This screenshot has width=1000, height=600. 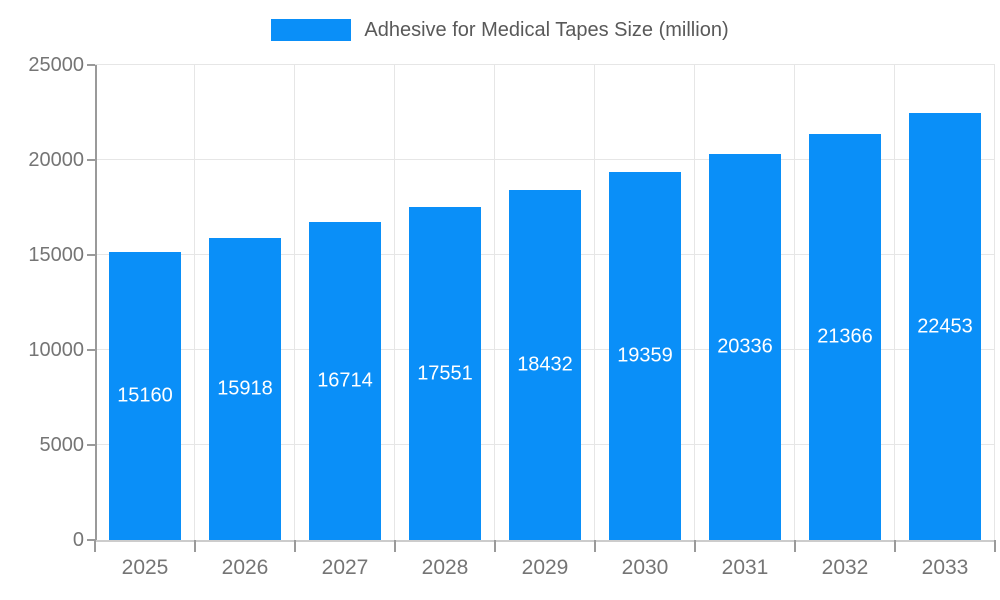 I want to click on bar-value-label: 22453, so click(x=945, y=326).